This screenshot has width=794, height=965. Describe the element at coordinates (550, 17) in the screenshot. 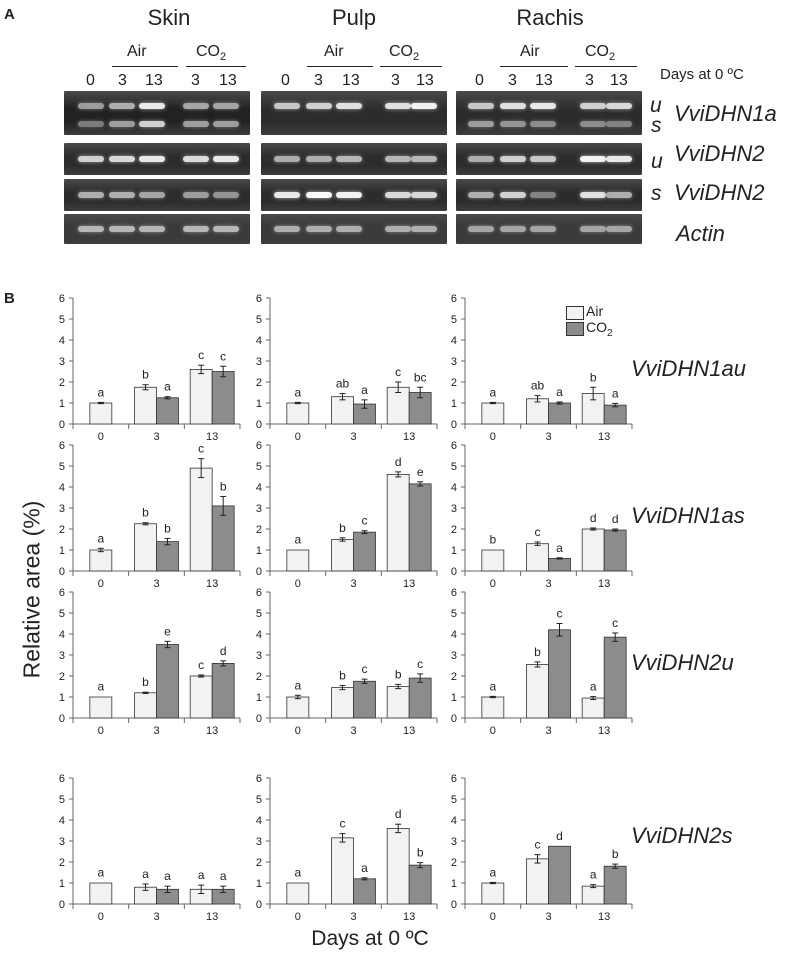

I see `tissue-title-rachis: Rachis` at that location.